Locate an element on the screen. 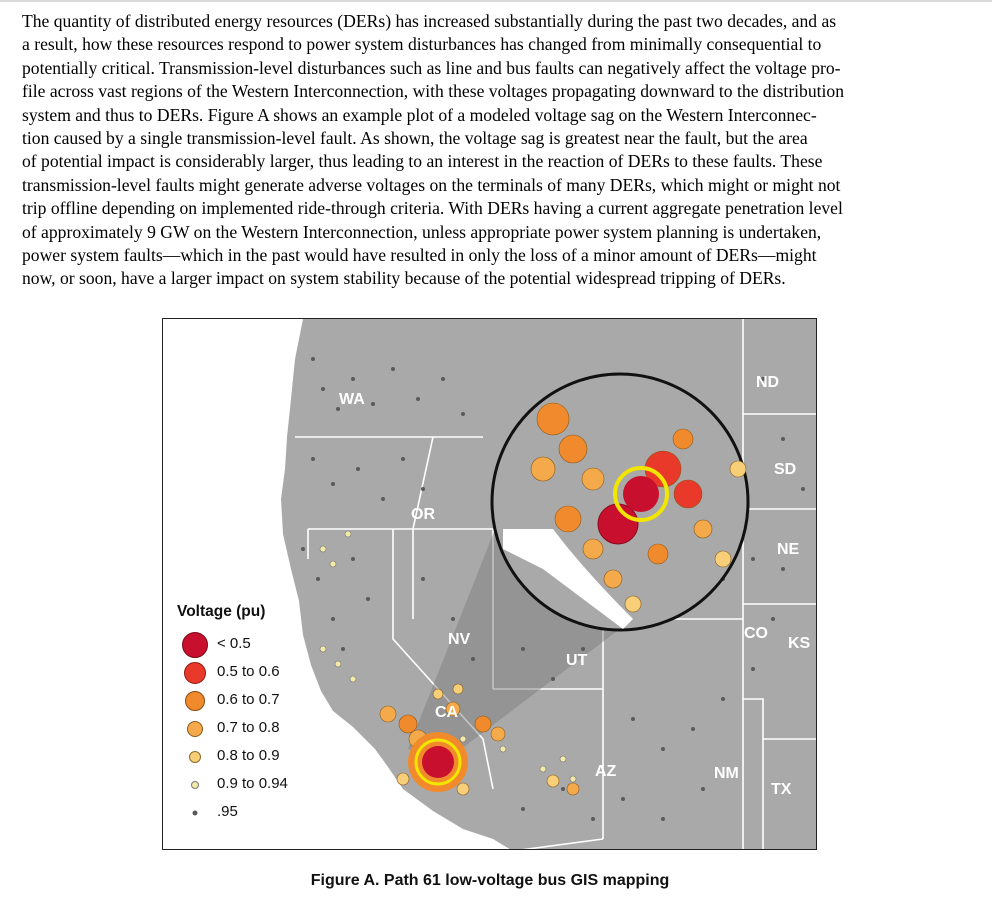 This screenshot has height=898, width=992. low-voltage-buses is located at coordinates (448, 656).